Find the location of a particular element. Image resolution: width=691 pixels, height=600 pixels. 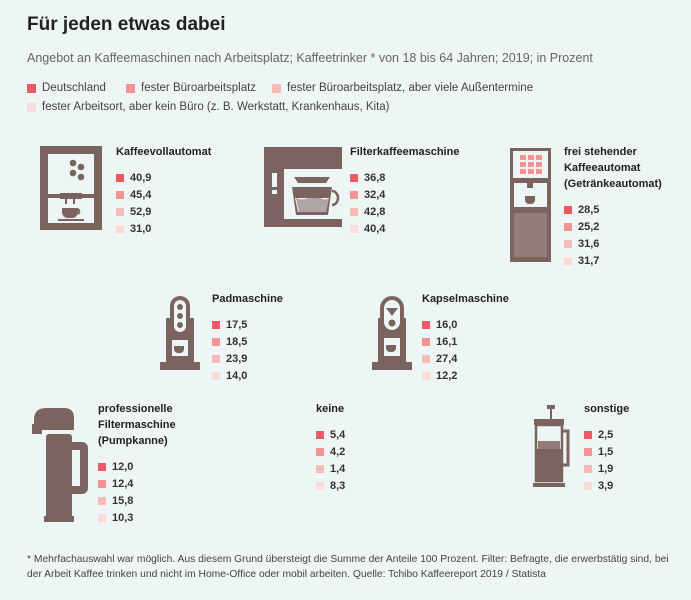

value-label: 12,2 is located at coordinates (447, 376).